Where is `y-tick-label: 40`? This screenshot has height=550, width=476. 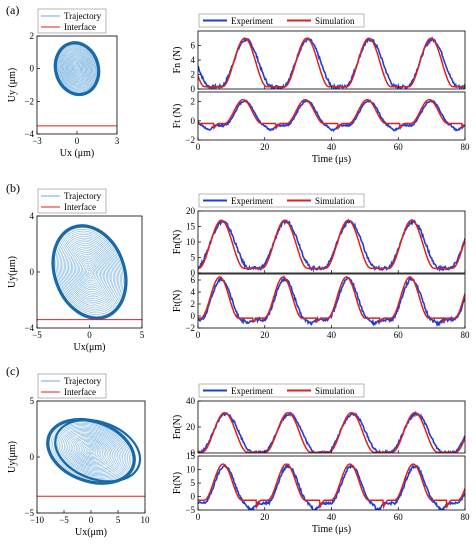
y-tick-label: 40 is located at coordinates (191, 401).